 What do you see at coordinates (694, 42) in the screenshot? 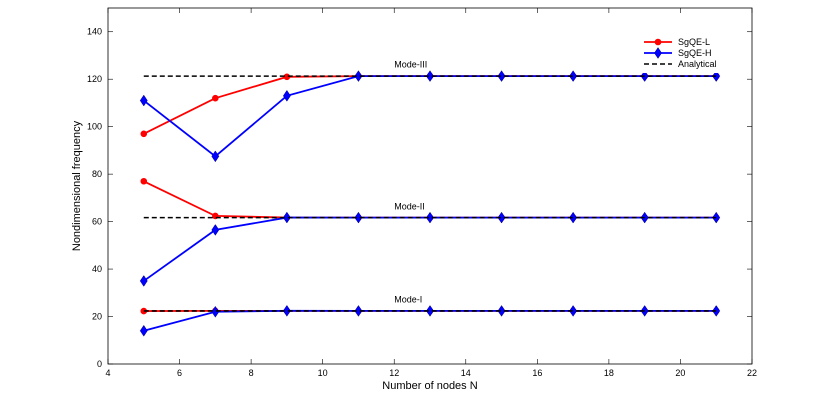
I see `legend-entry: SgQE-L` at bounding box center [694, 42].